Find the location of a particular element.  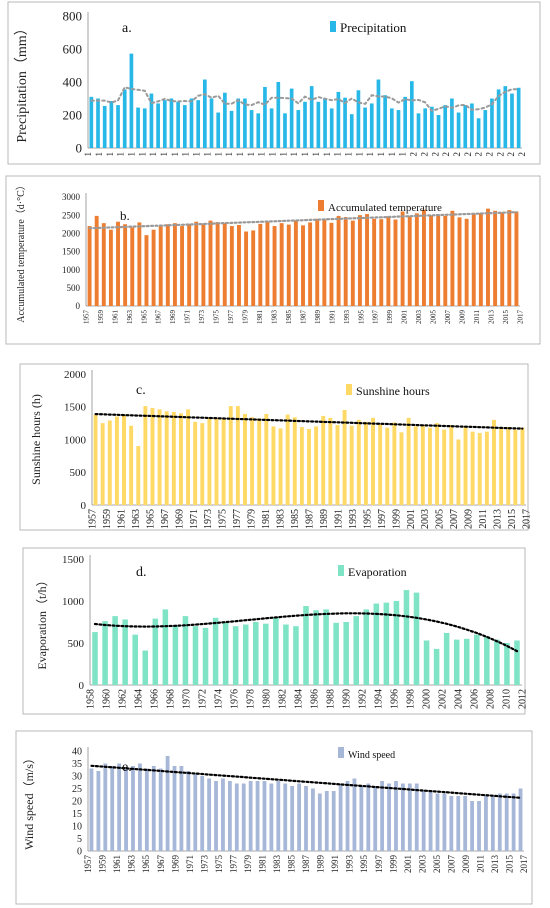

legend: Sunshine hours is located at coordinates (388, 391).